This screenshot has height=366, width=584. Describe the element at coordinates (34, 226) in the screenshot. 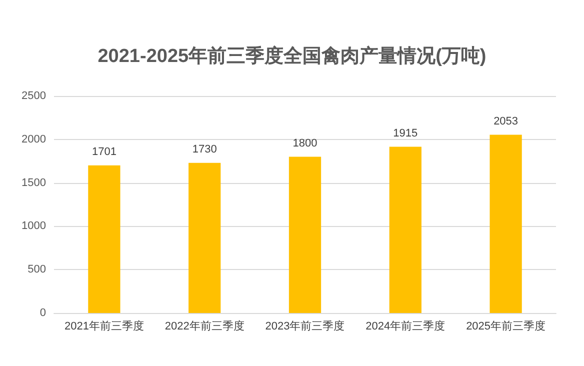

I see `y-tick-label: 1000` at that location.